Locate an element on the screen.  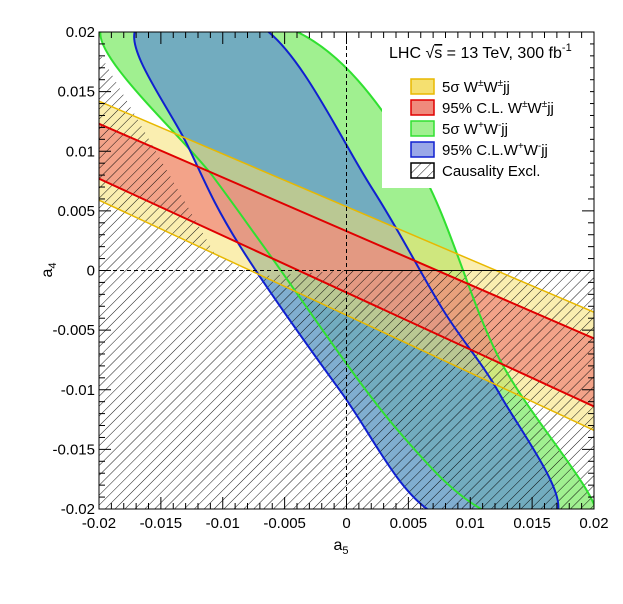
legend-label-1: 5σ W±W±jj is located at coordinates (476, 87).